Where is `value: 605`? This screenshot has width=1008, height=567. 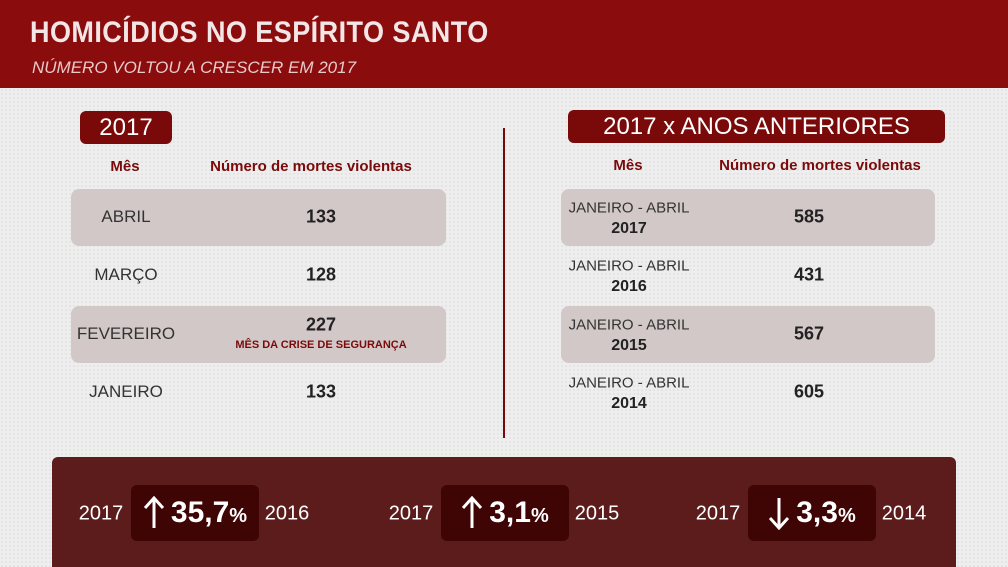 value: 605 is located at coordinates (809, 391).